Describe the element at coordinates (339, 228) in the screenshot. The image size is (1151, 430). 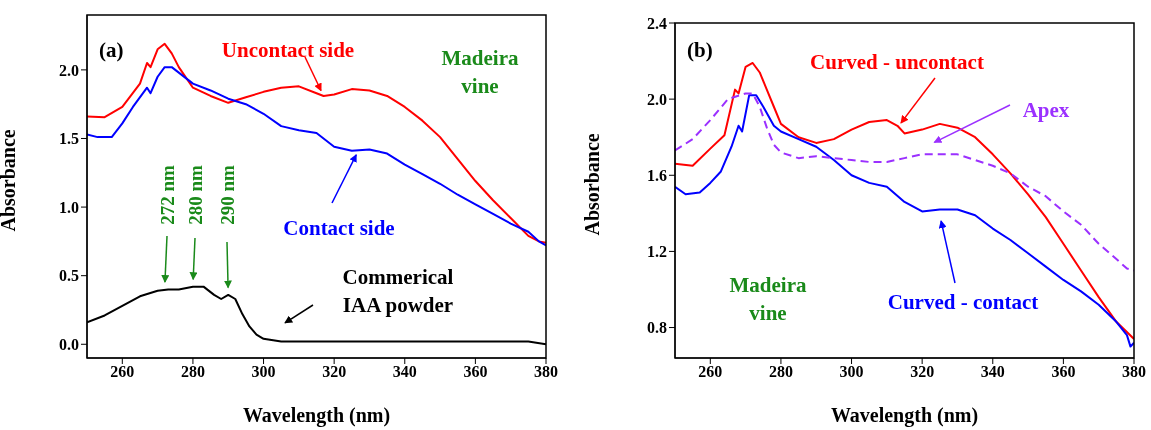
I see `annotation: Contact side` at that location.